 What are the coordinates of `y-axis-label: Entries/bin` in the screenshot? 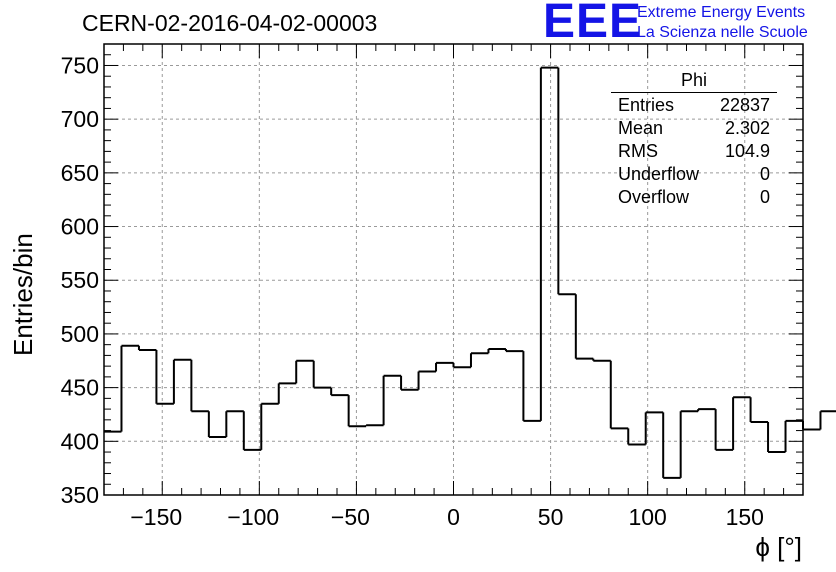 It's located at (23, 294).